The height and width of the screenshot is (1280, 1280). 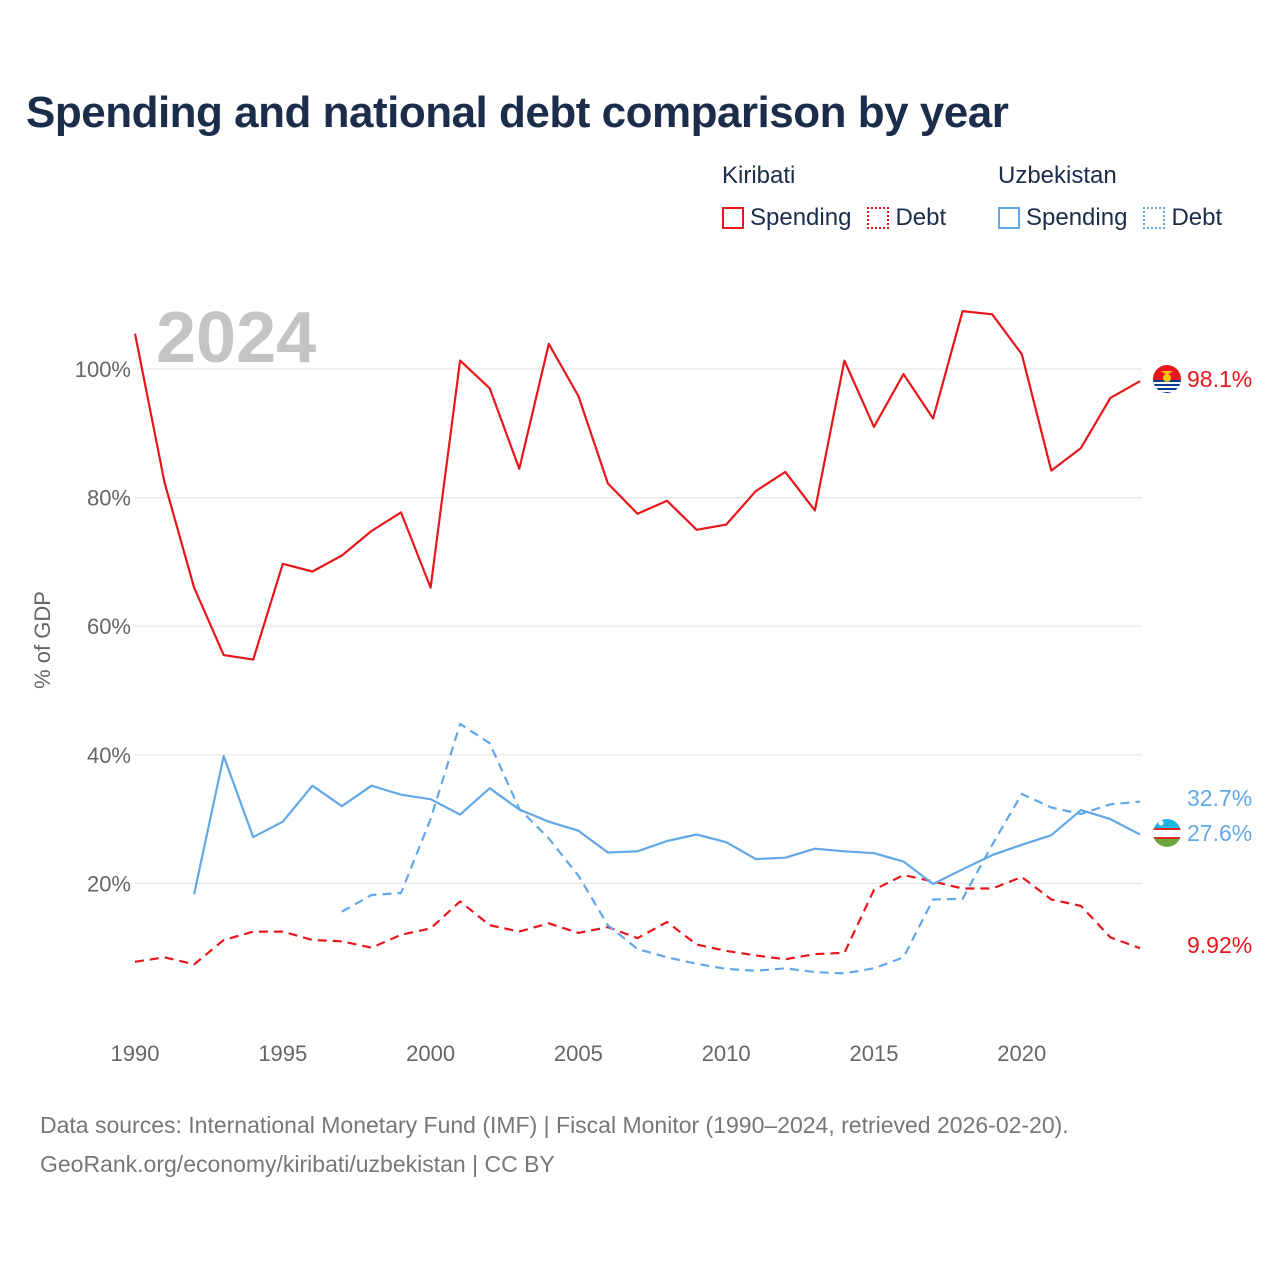 What do you see at coordinates (109, 755) in the screenshot?
I see `y-tick-label: 40%` at bounding box center [109, 755].